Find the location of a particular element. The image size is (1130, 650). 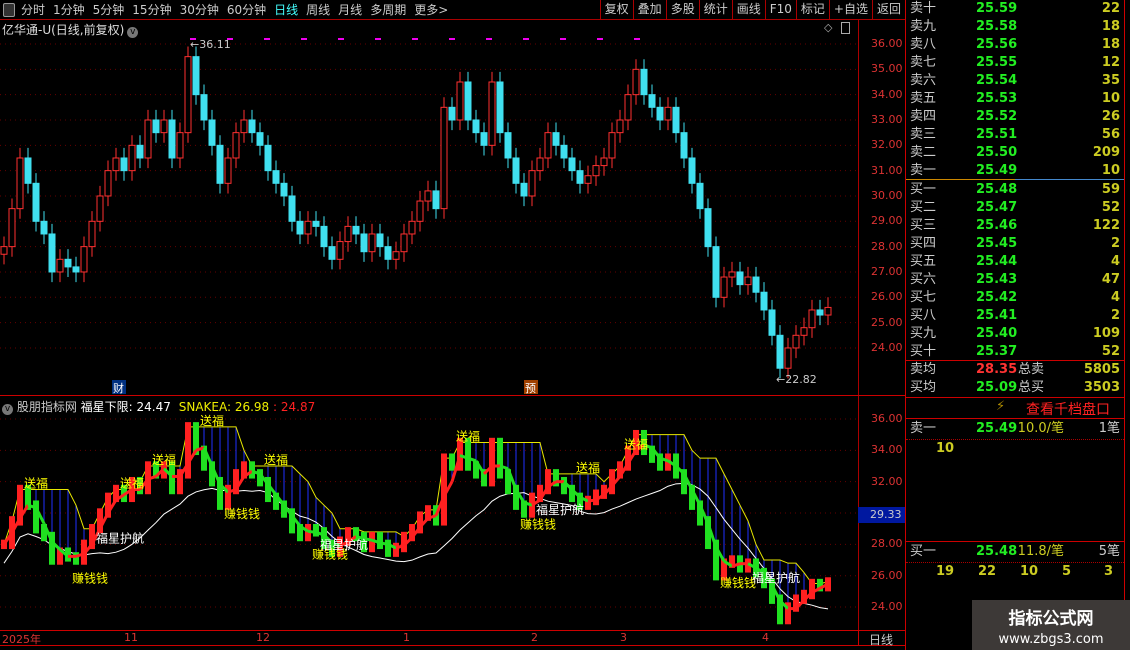

level-volume: 52 is located at coordinates (1110, 207).